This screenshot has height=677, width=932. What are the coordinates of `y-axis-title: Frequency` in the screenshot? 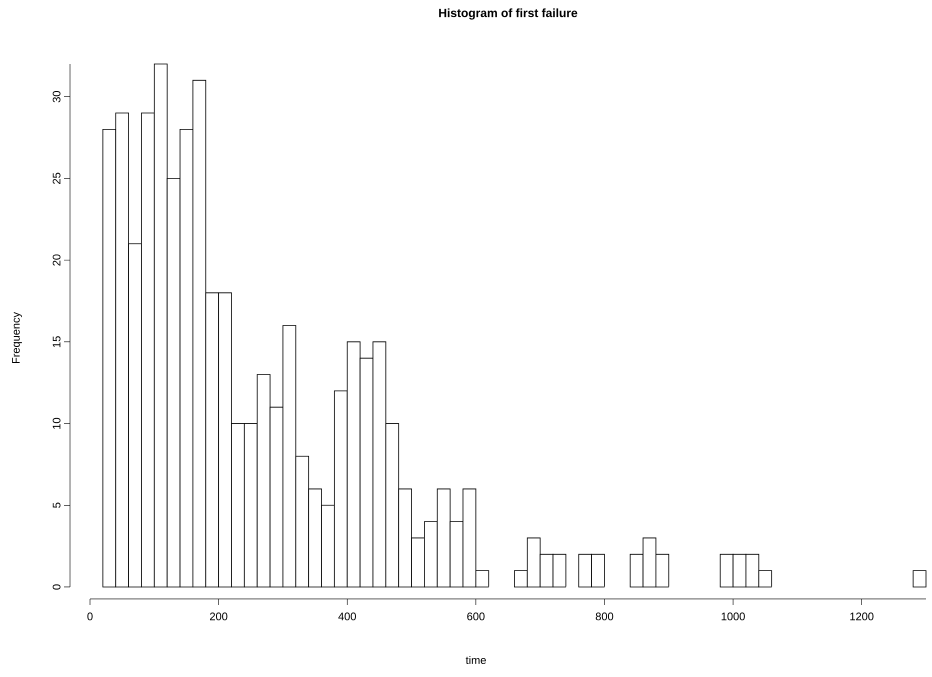 It's located at (17, 338).